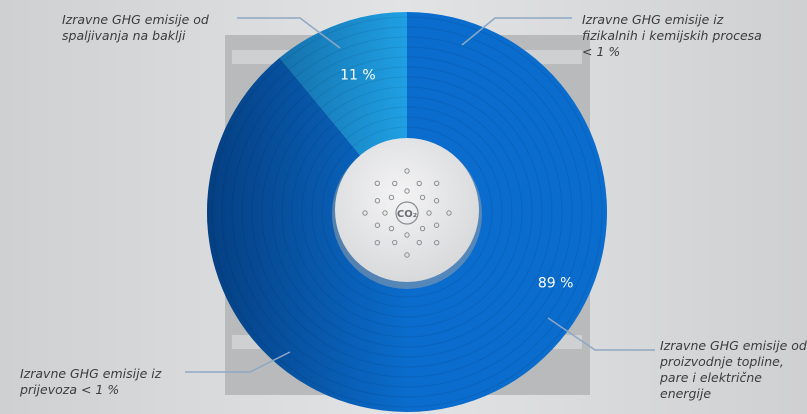  Describe the element at coordinates (91, 381) in the screenshot. I see `annotation: Izravne GHG emisije iz prijevoza < 1 %` at that location.